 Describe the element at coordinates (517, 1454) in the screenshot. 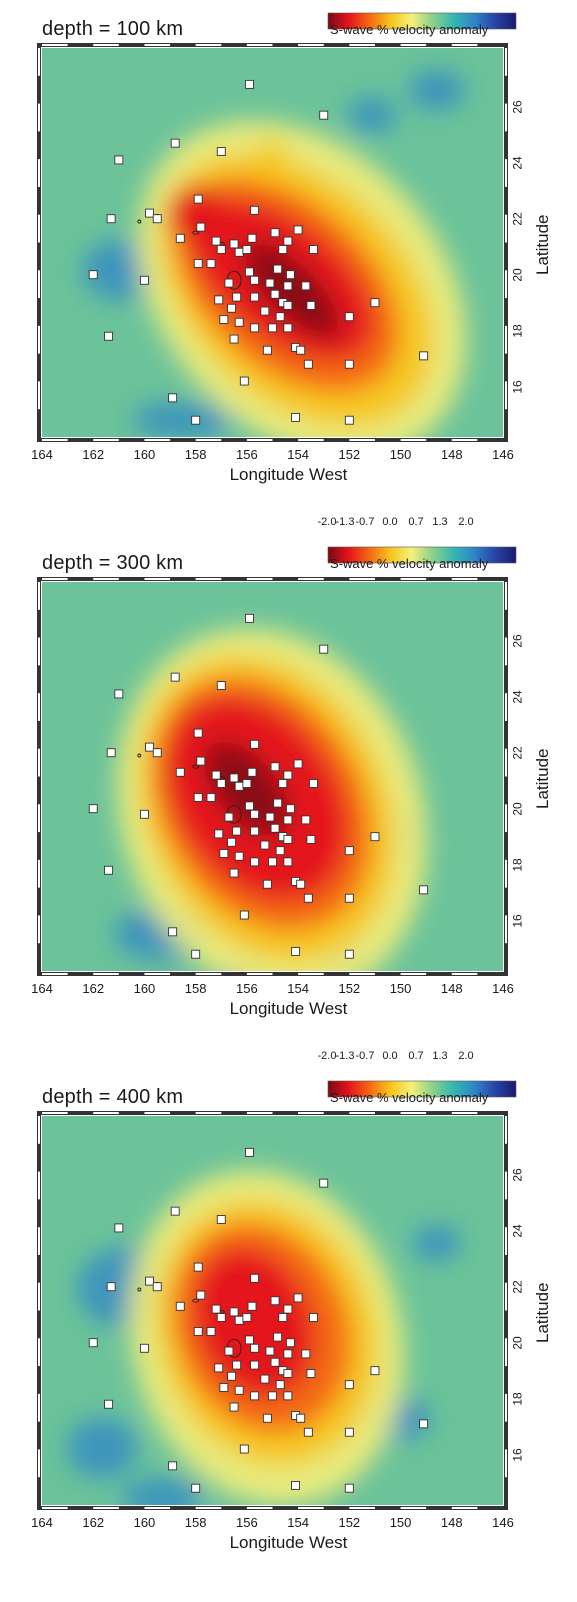

I see `y-tick-label: 16` at that location.